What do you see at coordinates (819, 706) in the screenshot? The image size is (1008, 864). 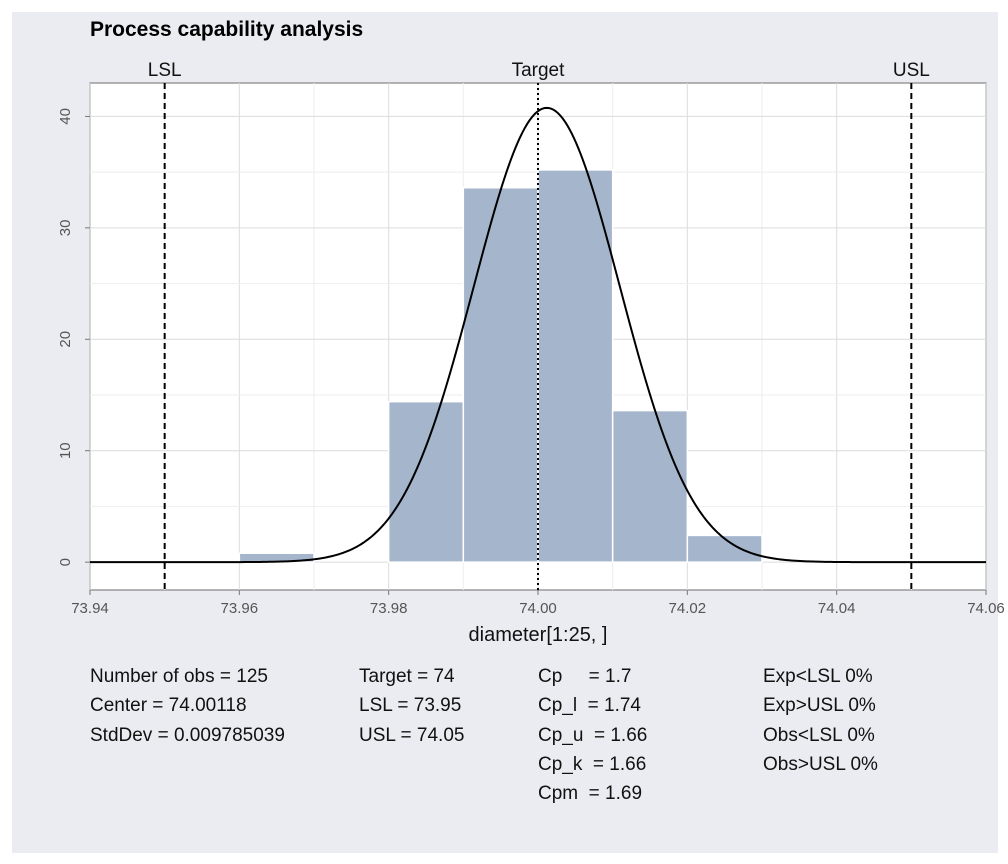 I see `stat-col4-1: Exp>USL 0%` at bounding box center [819, 706].